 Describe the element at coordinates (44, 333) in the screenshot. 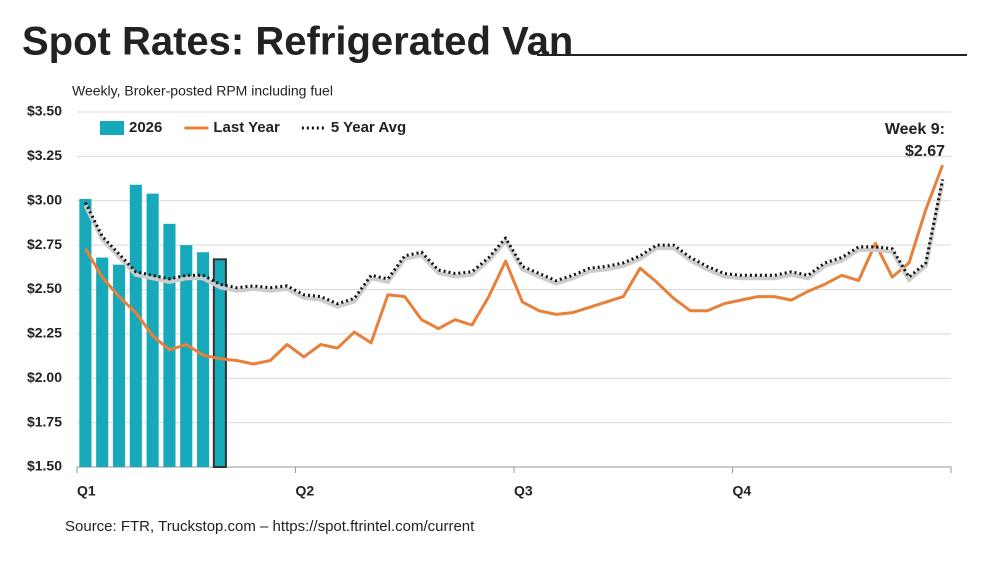

I see `y-tick-label: $2.25` at that location.